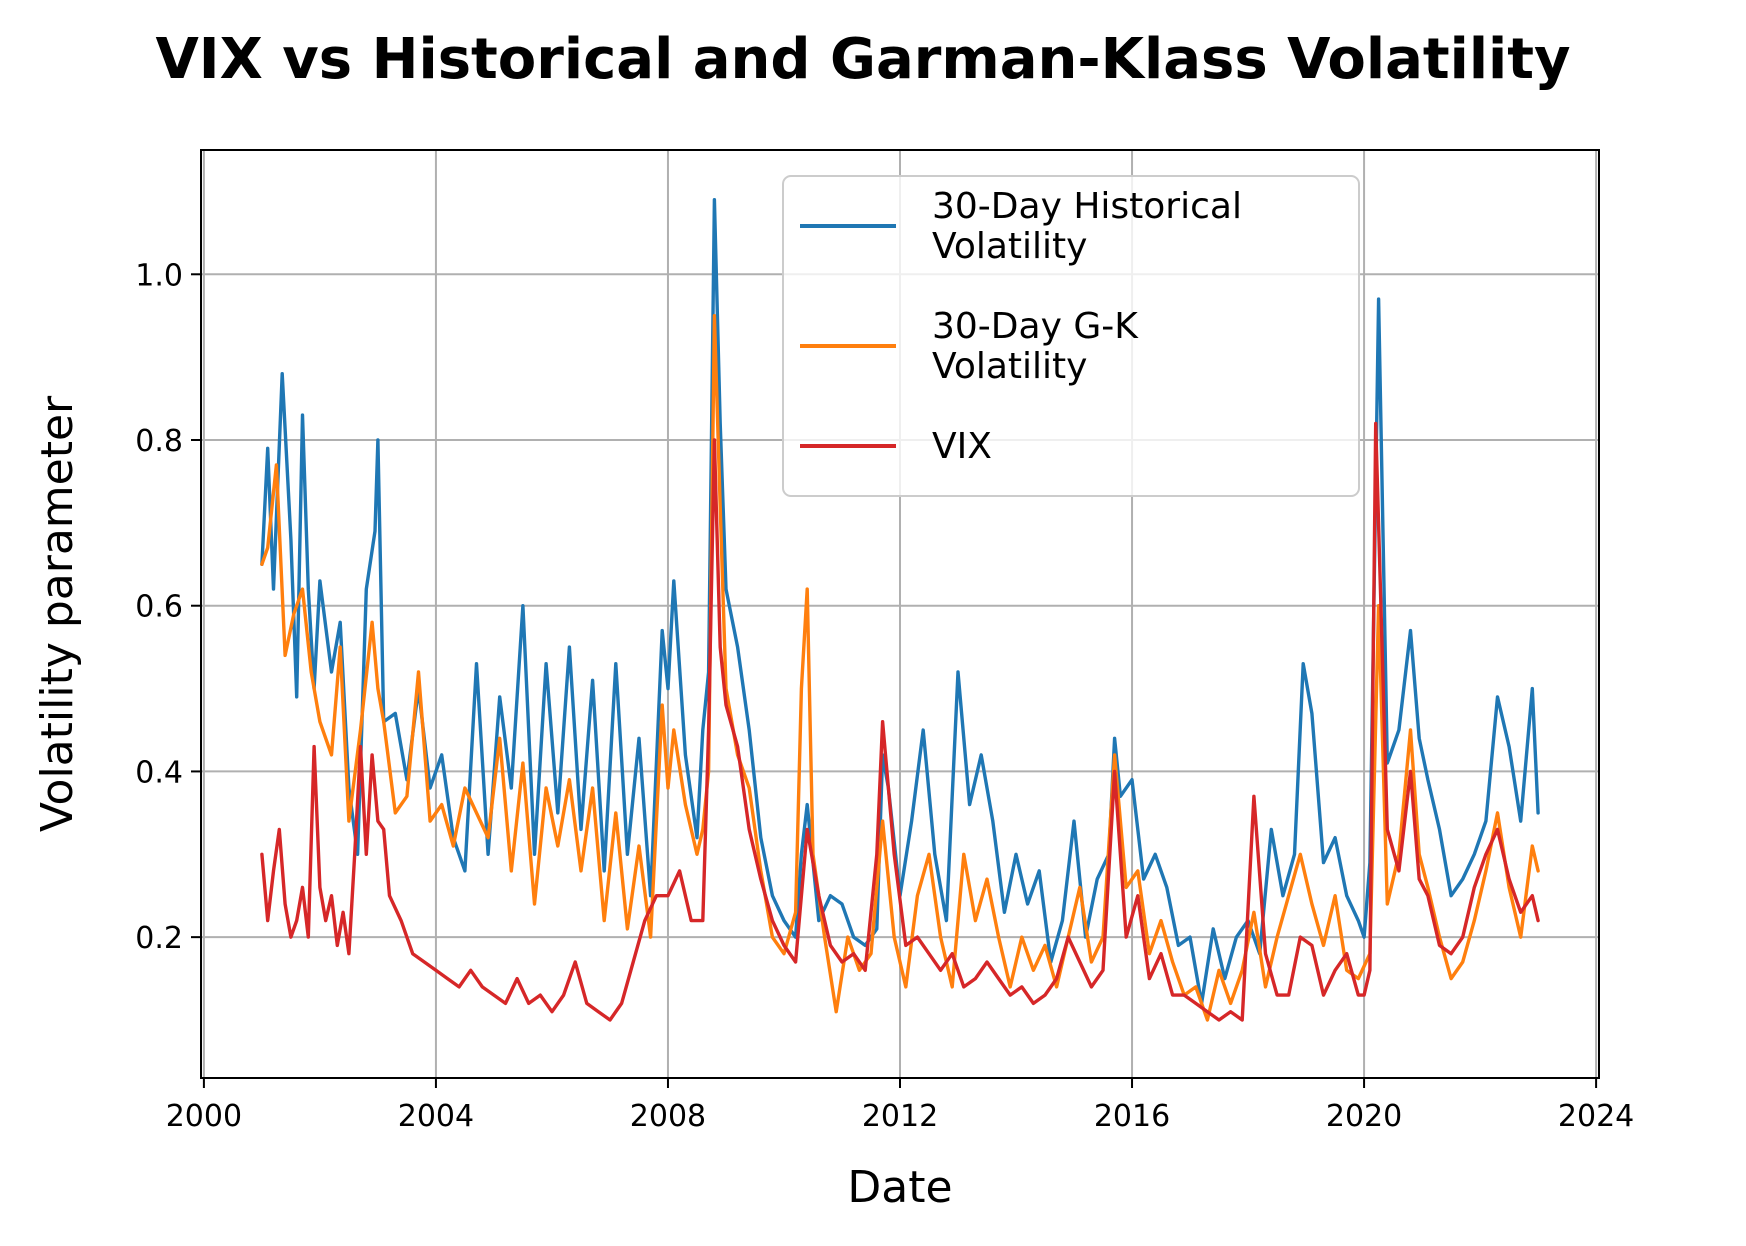 This screenshot has height=1246, width=1746. What do you see at coordinates (1132, 1116) in the screenshot?
I see `x-tick-label: 2016` at bounding box center [1132, 1116].